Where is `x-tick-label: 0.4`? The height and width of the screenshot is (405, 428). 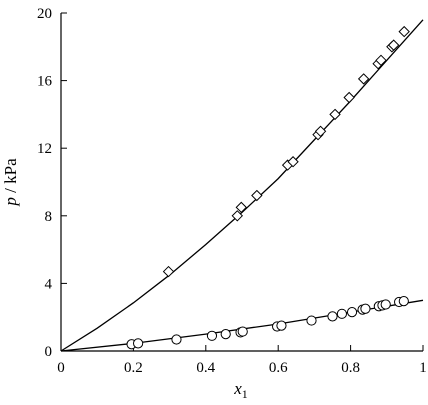
x-tick-label: 0.4 is located at coordinates (205, 368).